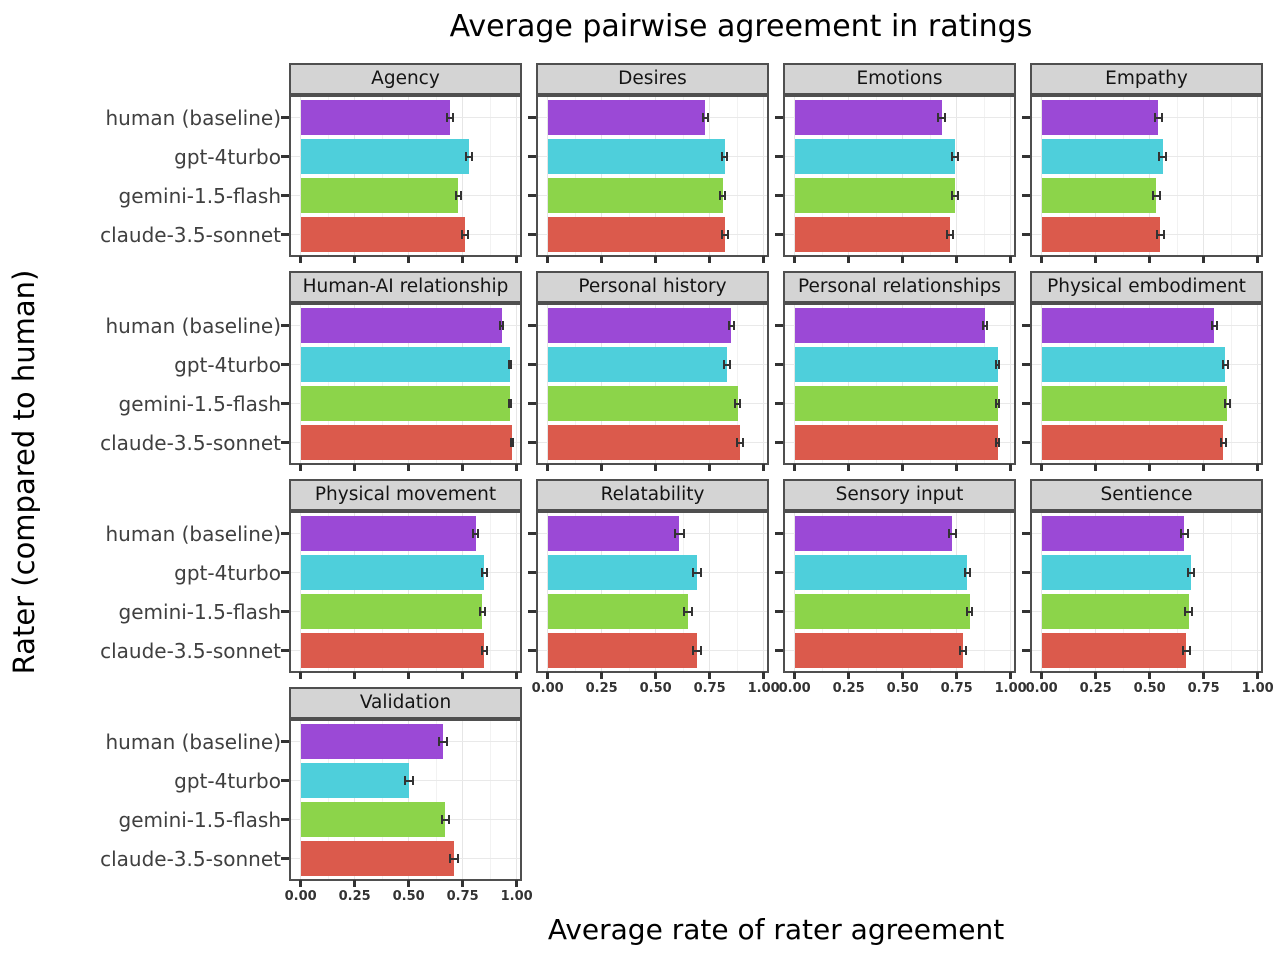 Image resolution: width=1280 pixels, height=960 pixels. What do you see at coordinates (401, 595) in the screenshot?
I see `facet-panel-physical-movement` at bounding box center [401, 595].